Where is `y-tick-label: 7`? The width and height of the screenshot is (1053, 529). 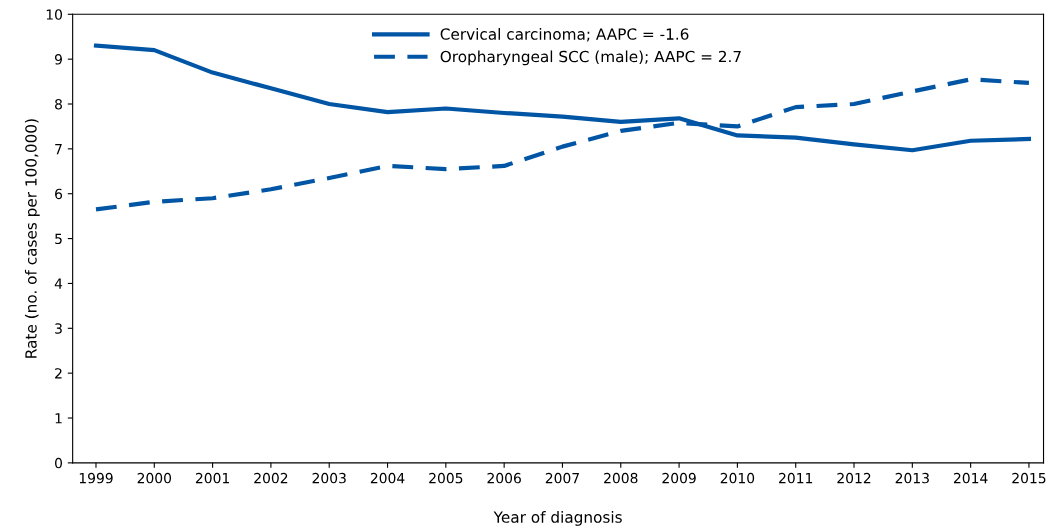 y-tick-label: 7 is located at coordinates (58, 149).